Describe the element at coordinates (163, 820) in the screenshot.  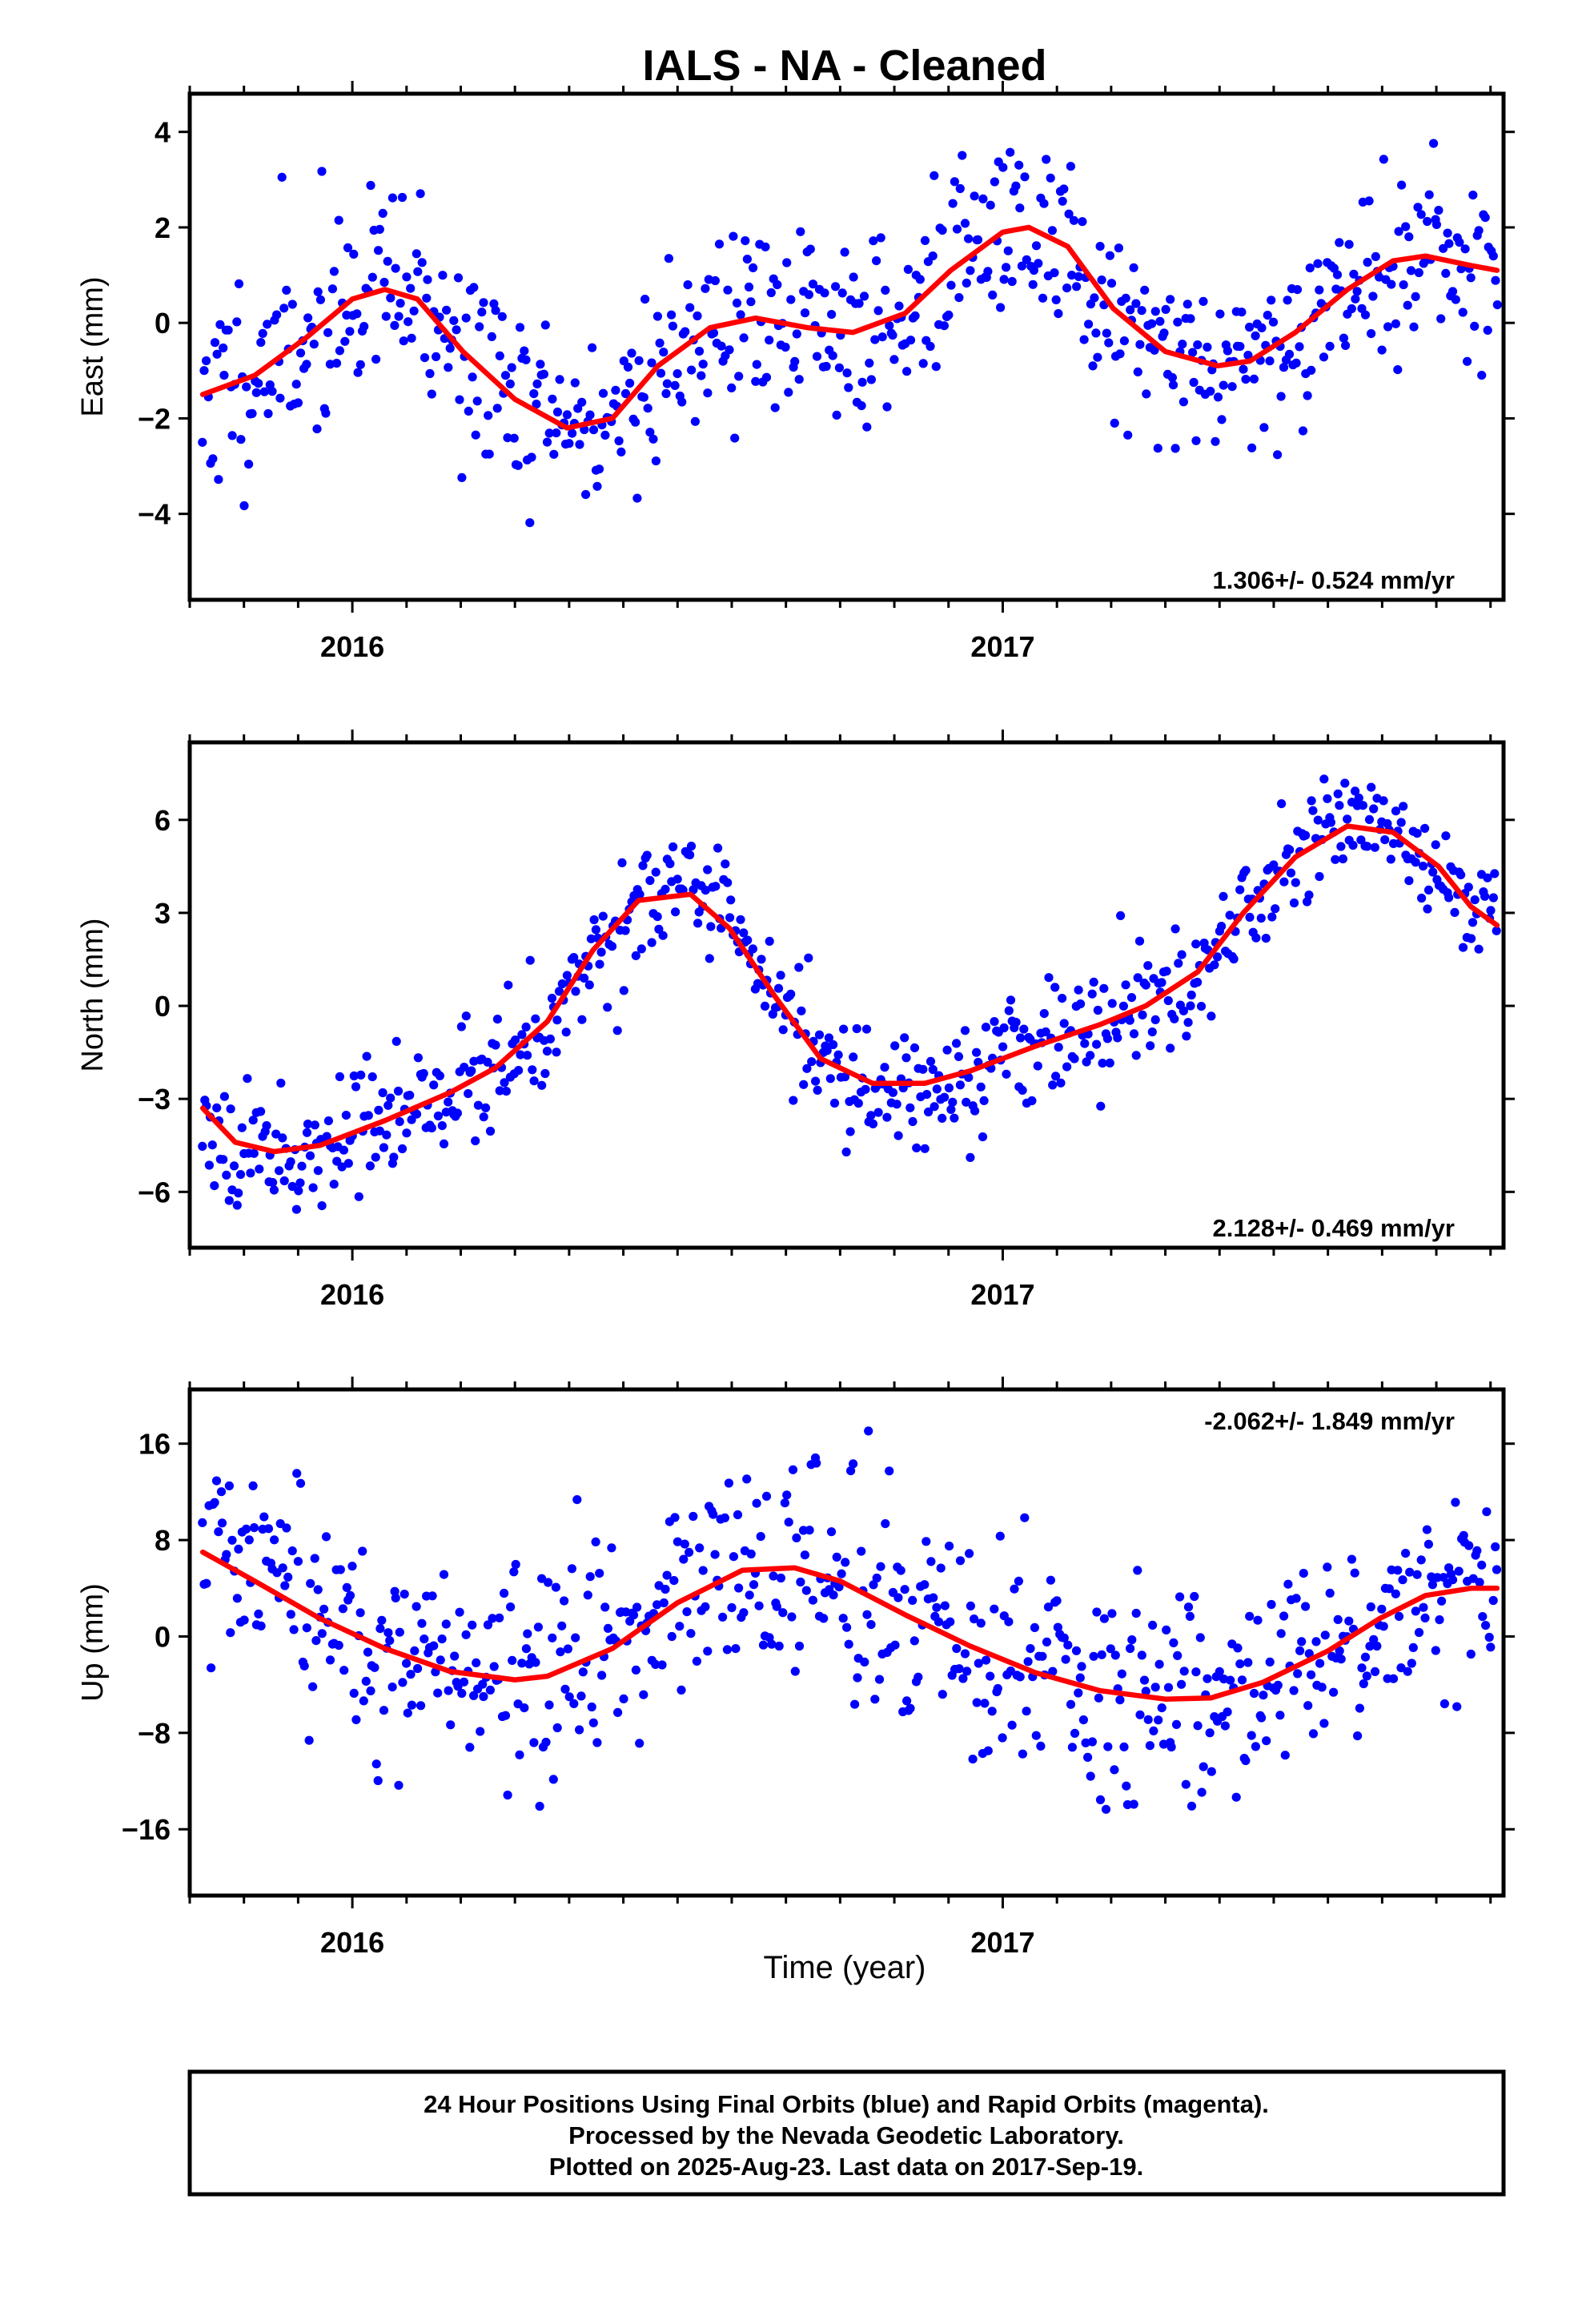
I see `y-tick-label: 6` at that location.